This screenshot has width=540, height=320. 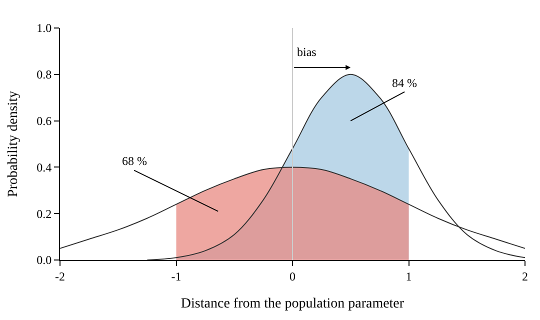 I want to click on y-axis-title: Probability density, so click(x=14, y=144).